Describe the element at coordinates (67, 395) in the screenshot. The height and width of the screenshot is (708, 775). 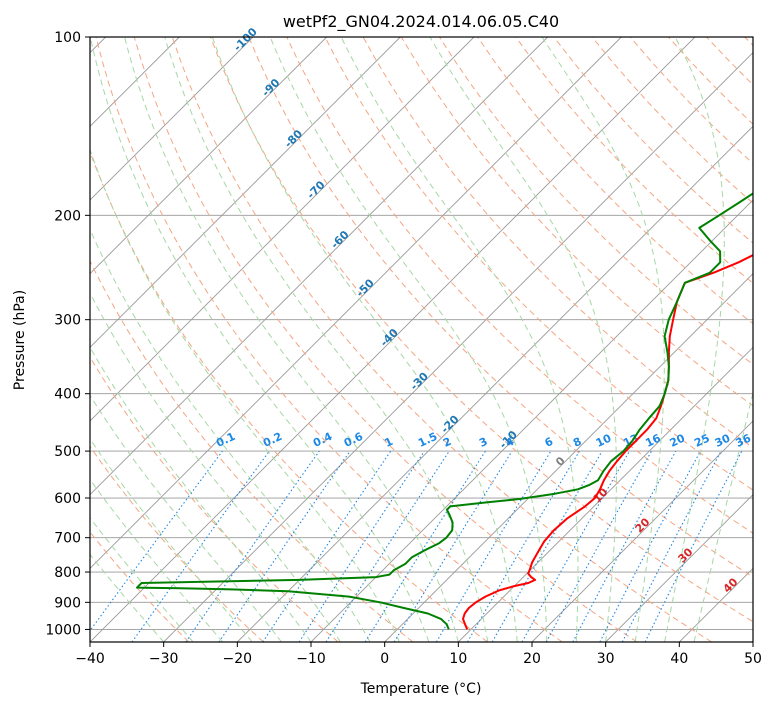
I see `y-tick-label: 400` at that location.